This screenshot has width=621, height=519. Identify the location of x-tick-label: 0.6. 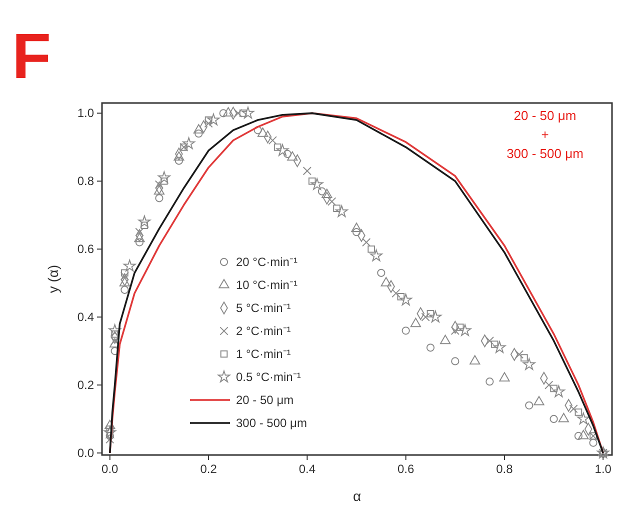
(405, 469).